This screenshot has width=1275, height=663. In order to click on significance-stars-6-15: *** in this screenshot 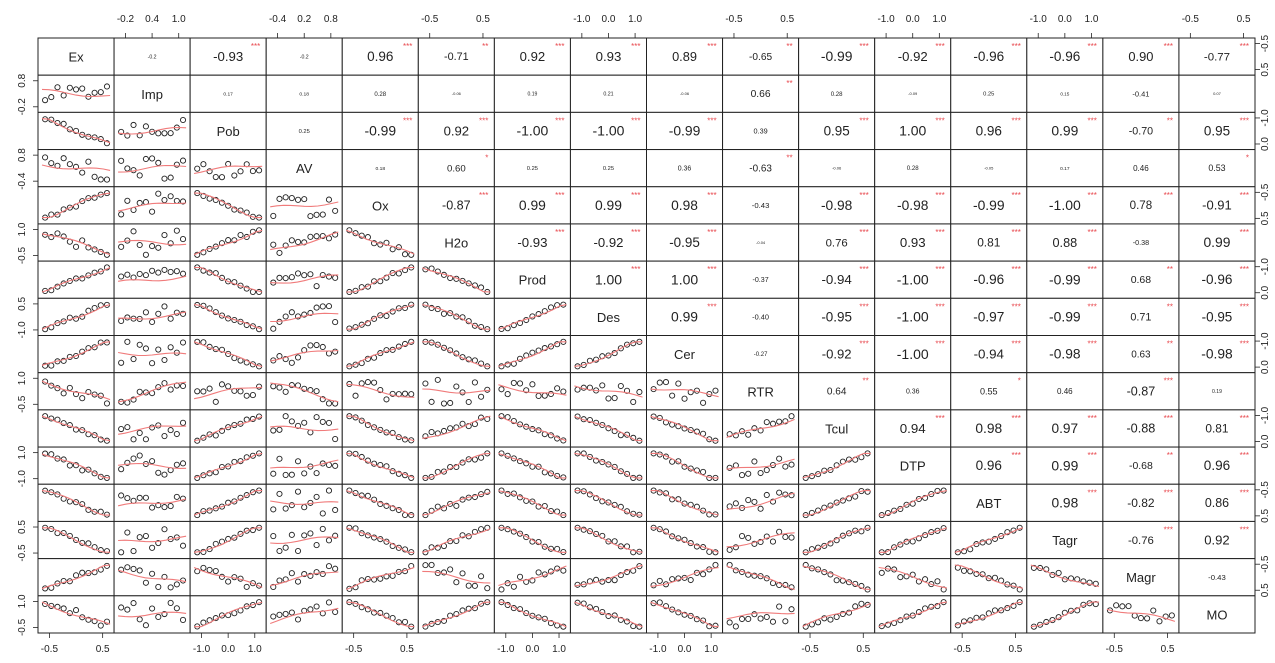, I will do `click(1244, 269)`.